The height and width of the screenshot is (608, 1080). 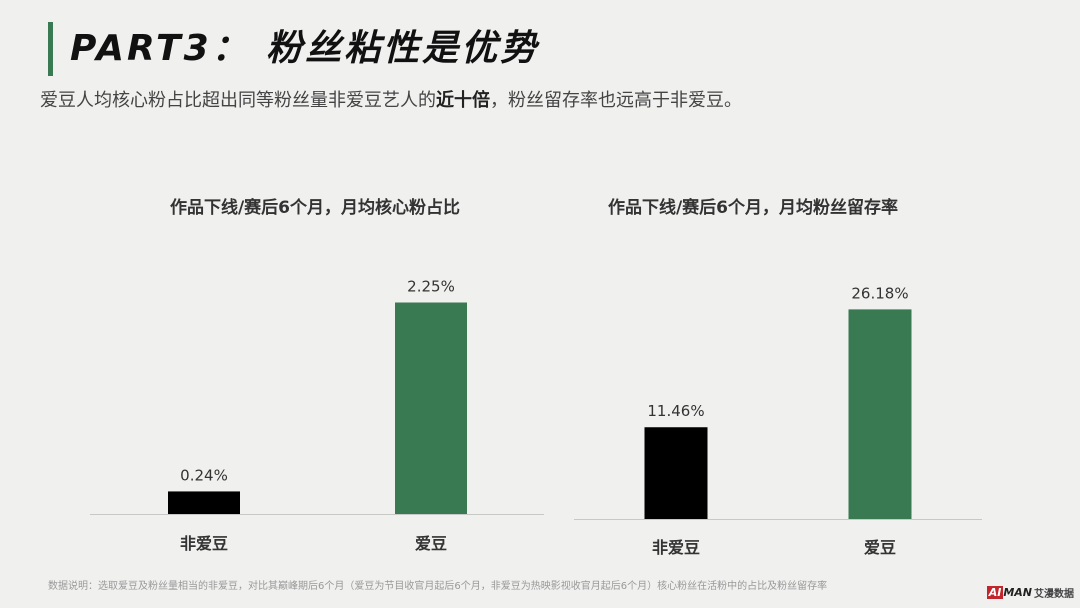 I want to click on logo-man: MAN, so click(x=1017, y=592).